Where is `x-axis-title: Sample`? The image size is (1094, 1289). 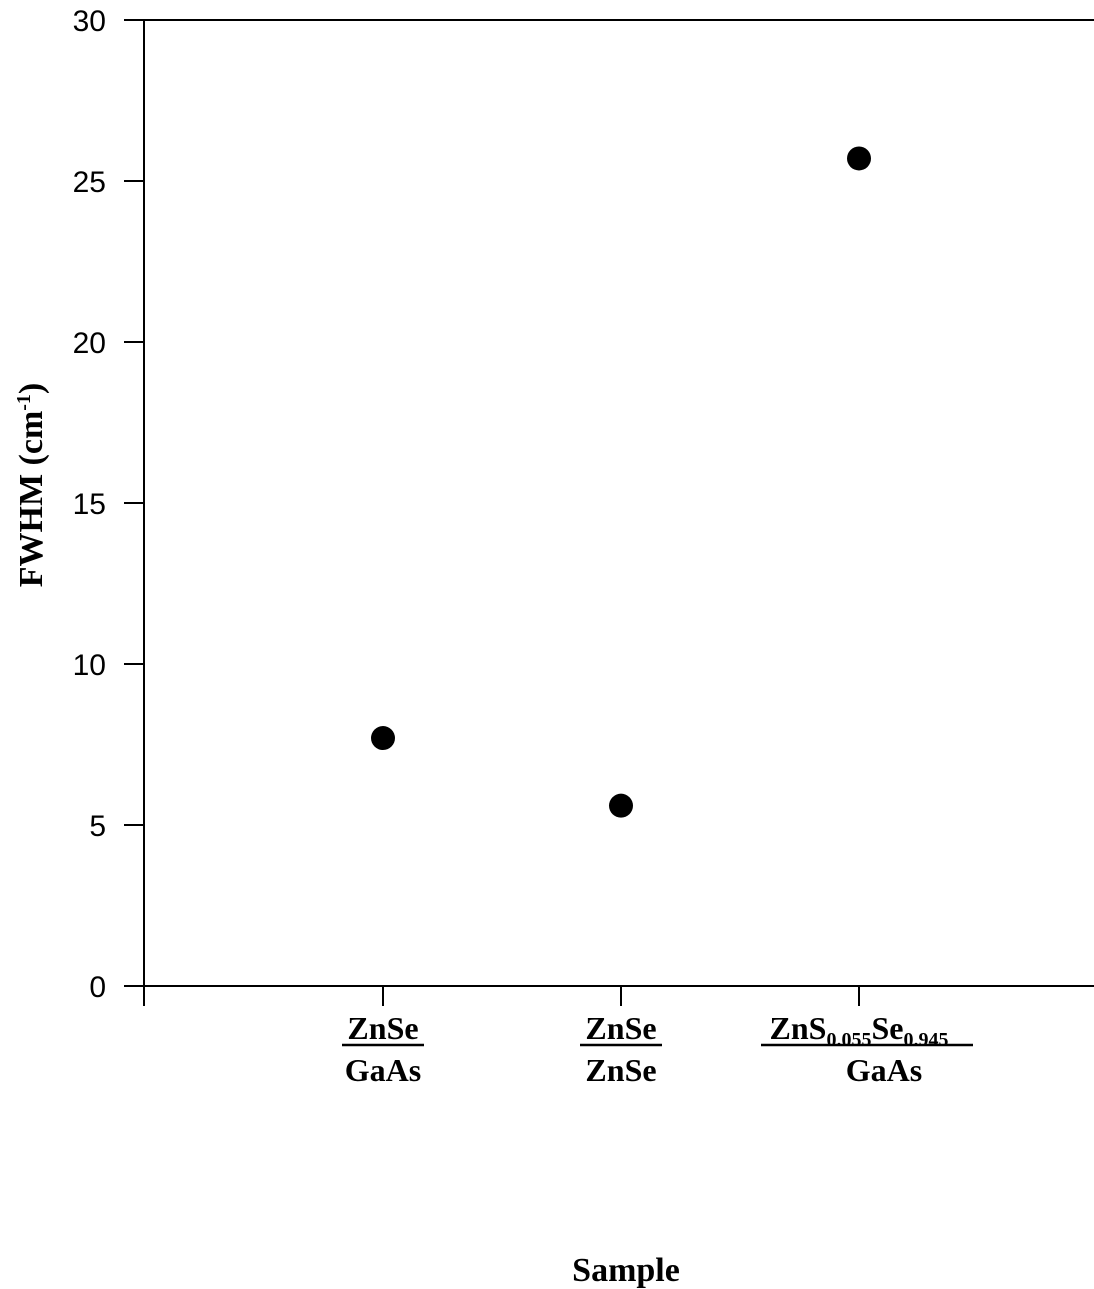
x-axis-title: Sample is located at coordinates (626, 1270).